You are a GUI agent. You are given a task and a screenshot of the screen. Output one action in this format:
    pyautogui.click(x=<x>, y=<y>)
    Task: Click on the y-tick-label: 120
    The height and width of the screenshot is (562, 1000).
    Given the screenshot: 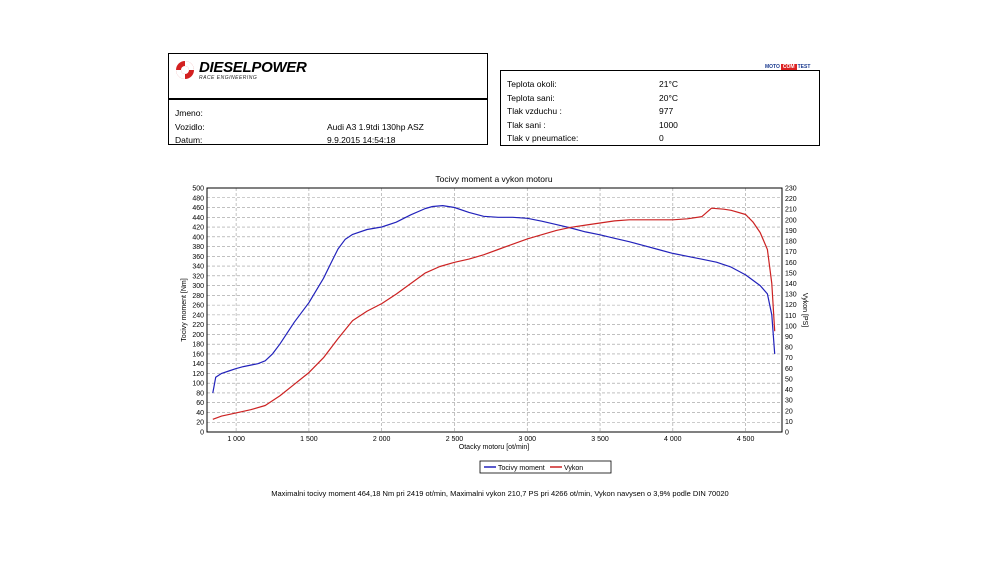 What is the action you would take?
    pyautogui.click(x=198, y=374)
    